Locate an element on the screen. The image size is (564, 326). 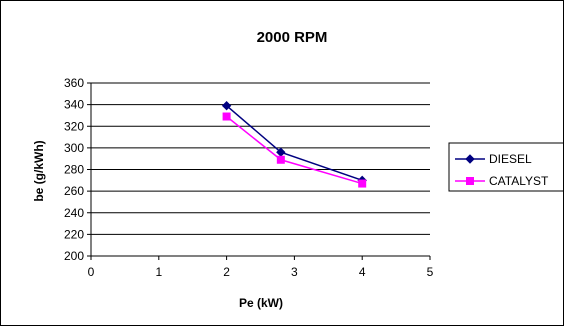
x-tick-label: 3 is located at coordinates (294, 272).